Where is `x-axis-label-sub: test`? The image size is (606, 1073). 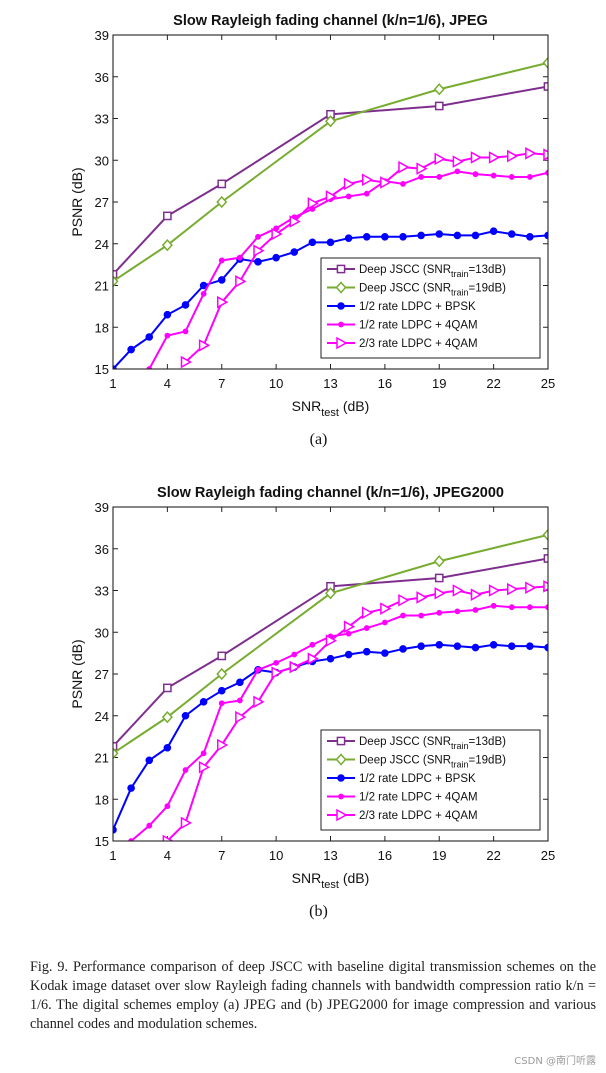
x-axis-label-sub: test is located at coordinates (330, 885).